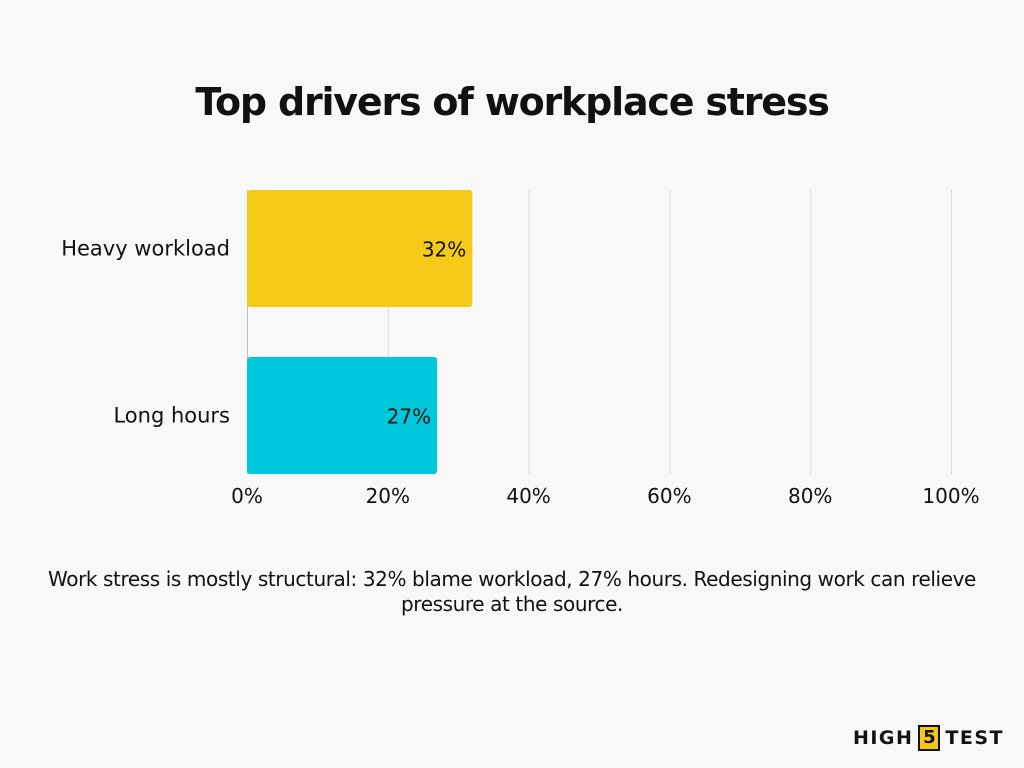 The height and width of the screenshot is (768, 1024). I want to click on brand-logo: HIGH 5 TEST, so click(928, 738).